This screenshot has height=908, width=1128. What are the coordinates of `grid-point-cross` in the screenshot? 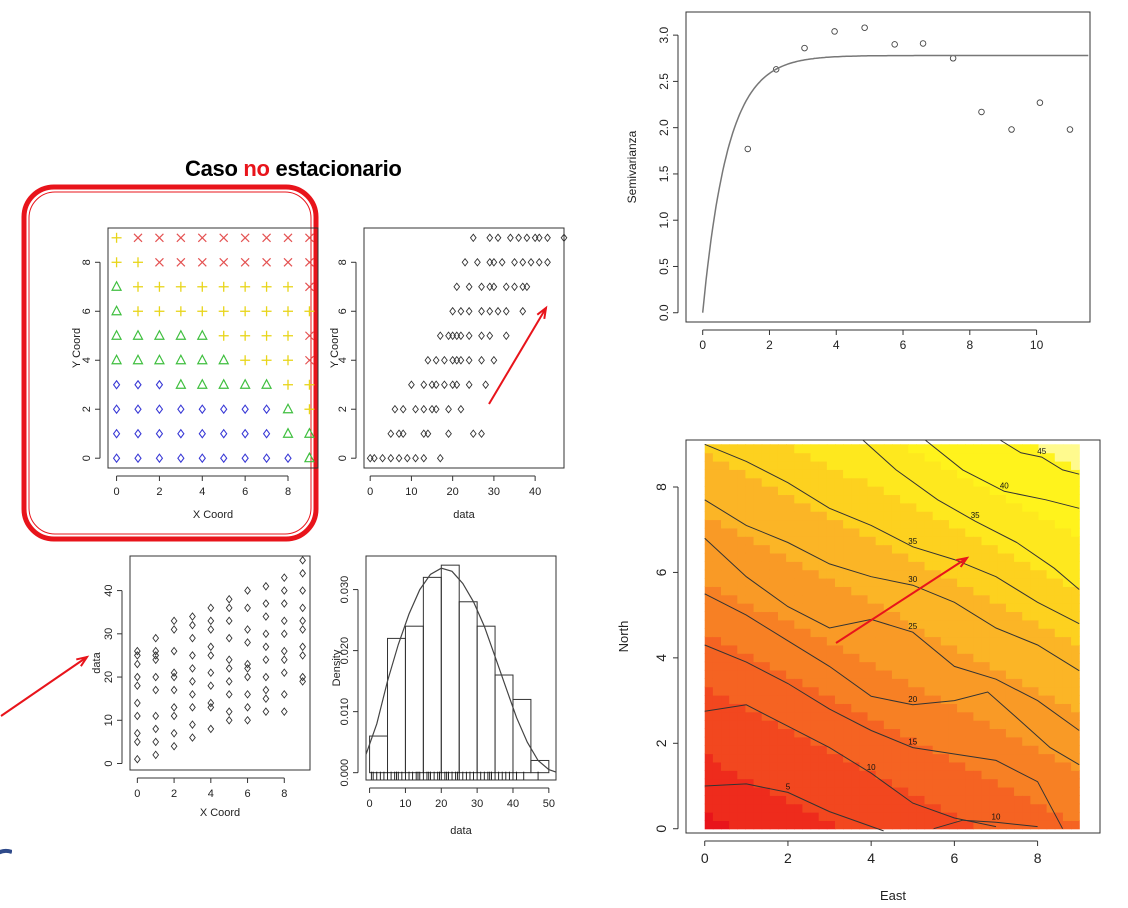 It's located at (309, 360).